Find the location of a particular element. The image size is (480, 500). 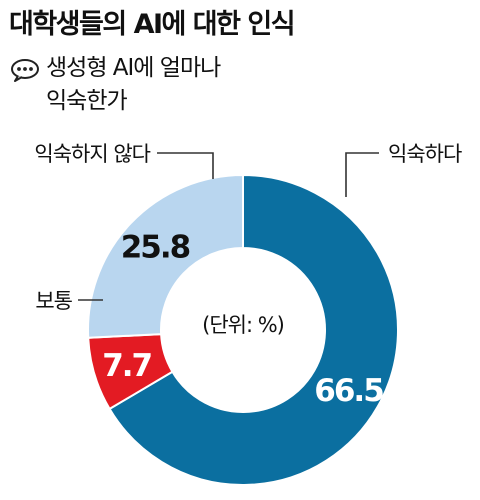

category-label-familiar: 익숙하다 is located at coordinates (425, 154).